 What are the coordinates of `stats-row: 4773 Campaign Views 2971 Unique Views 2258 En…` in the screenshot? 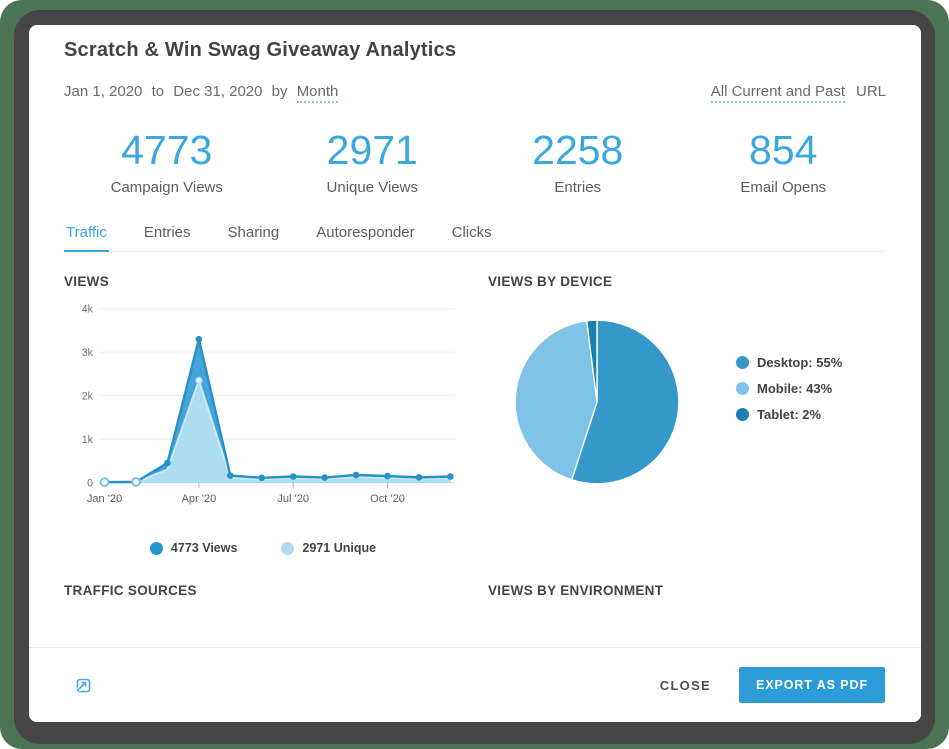 It's located at (475, 161).